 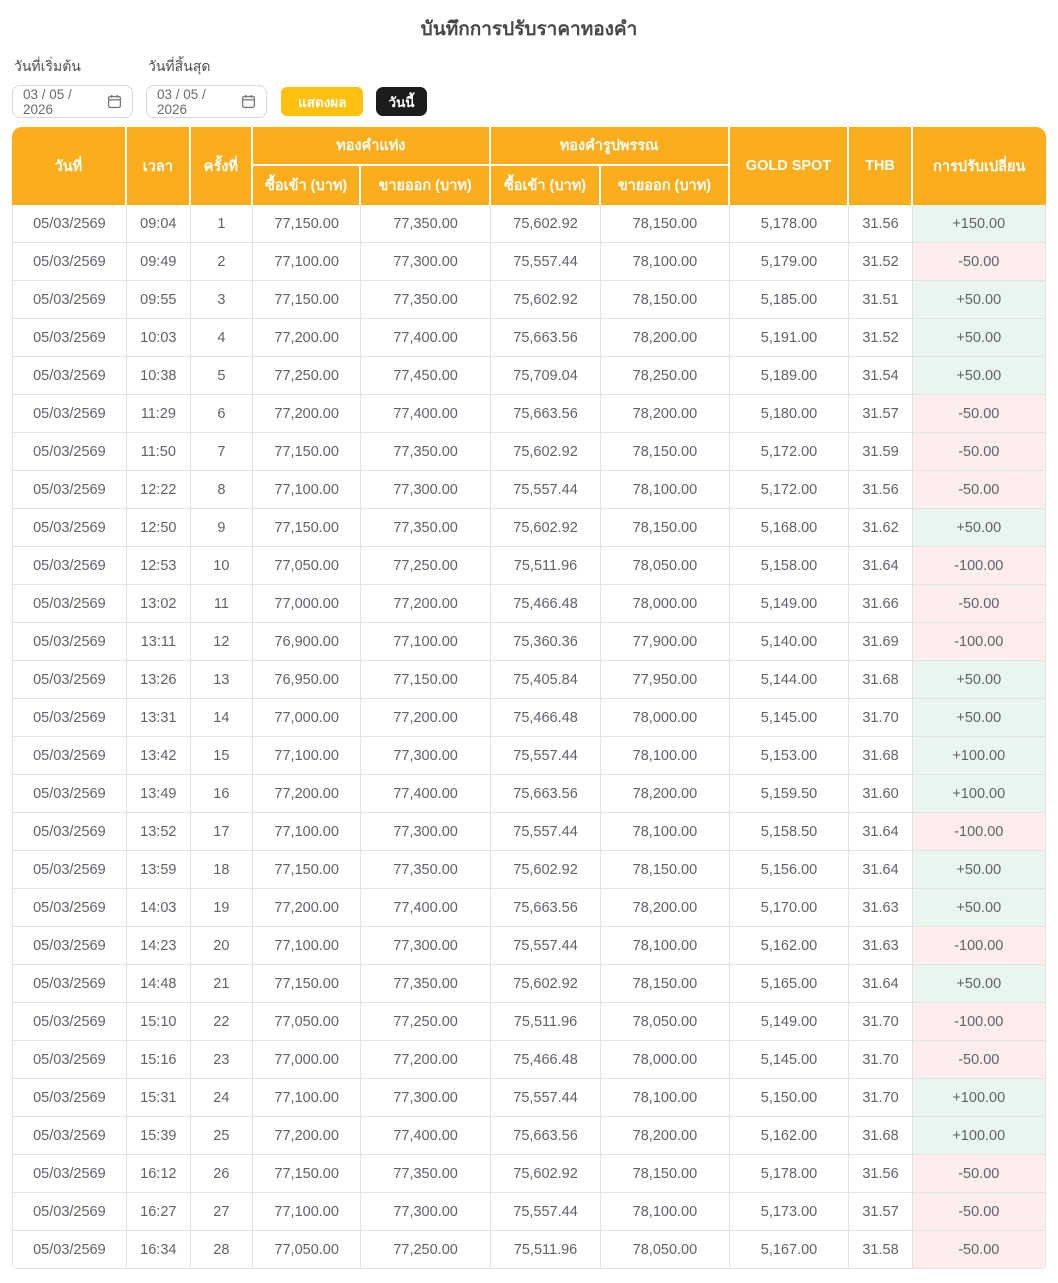 What do you see at coordinates (181, 101) in the screenshot?
I see `end-date-value: 03 / 05 / 2026` at bounding box center [181, 101].